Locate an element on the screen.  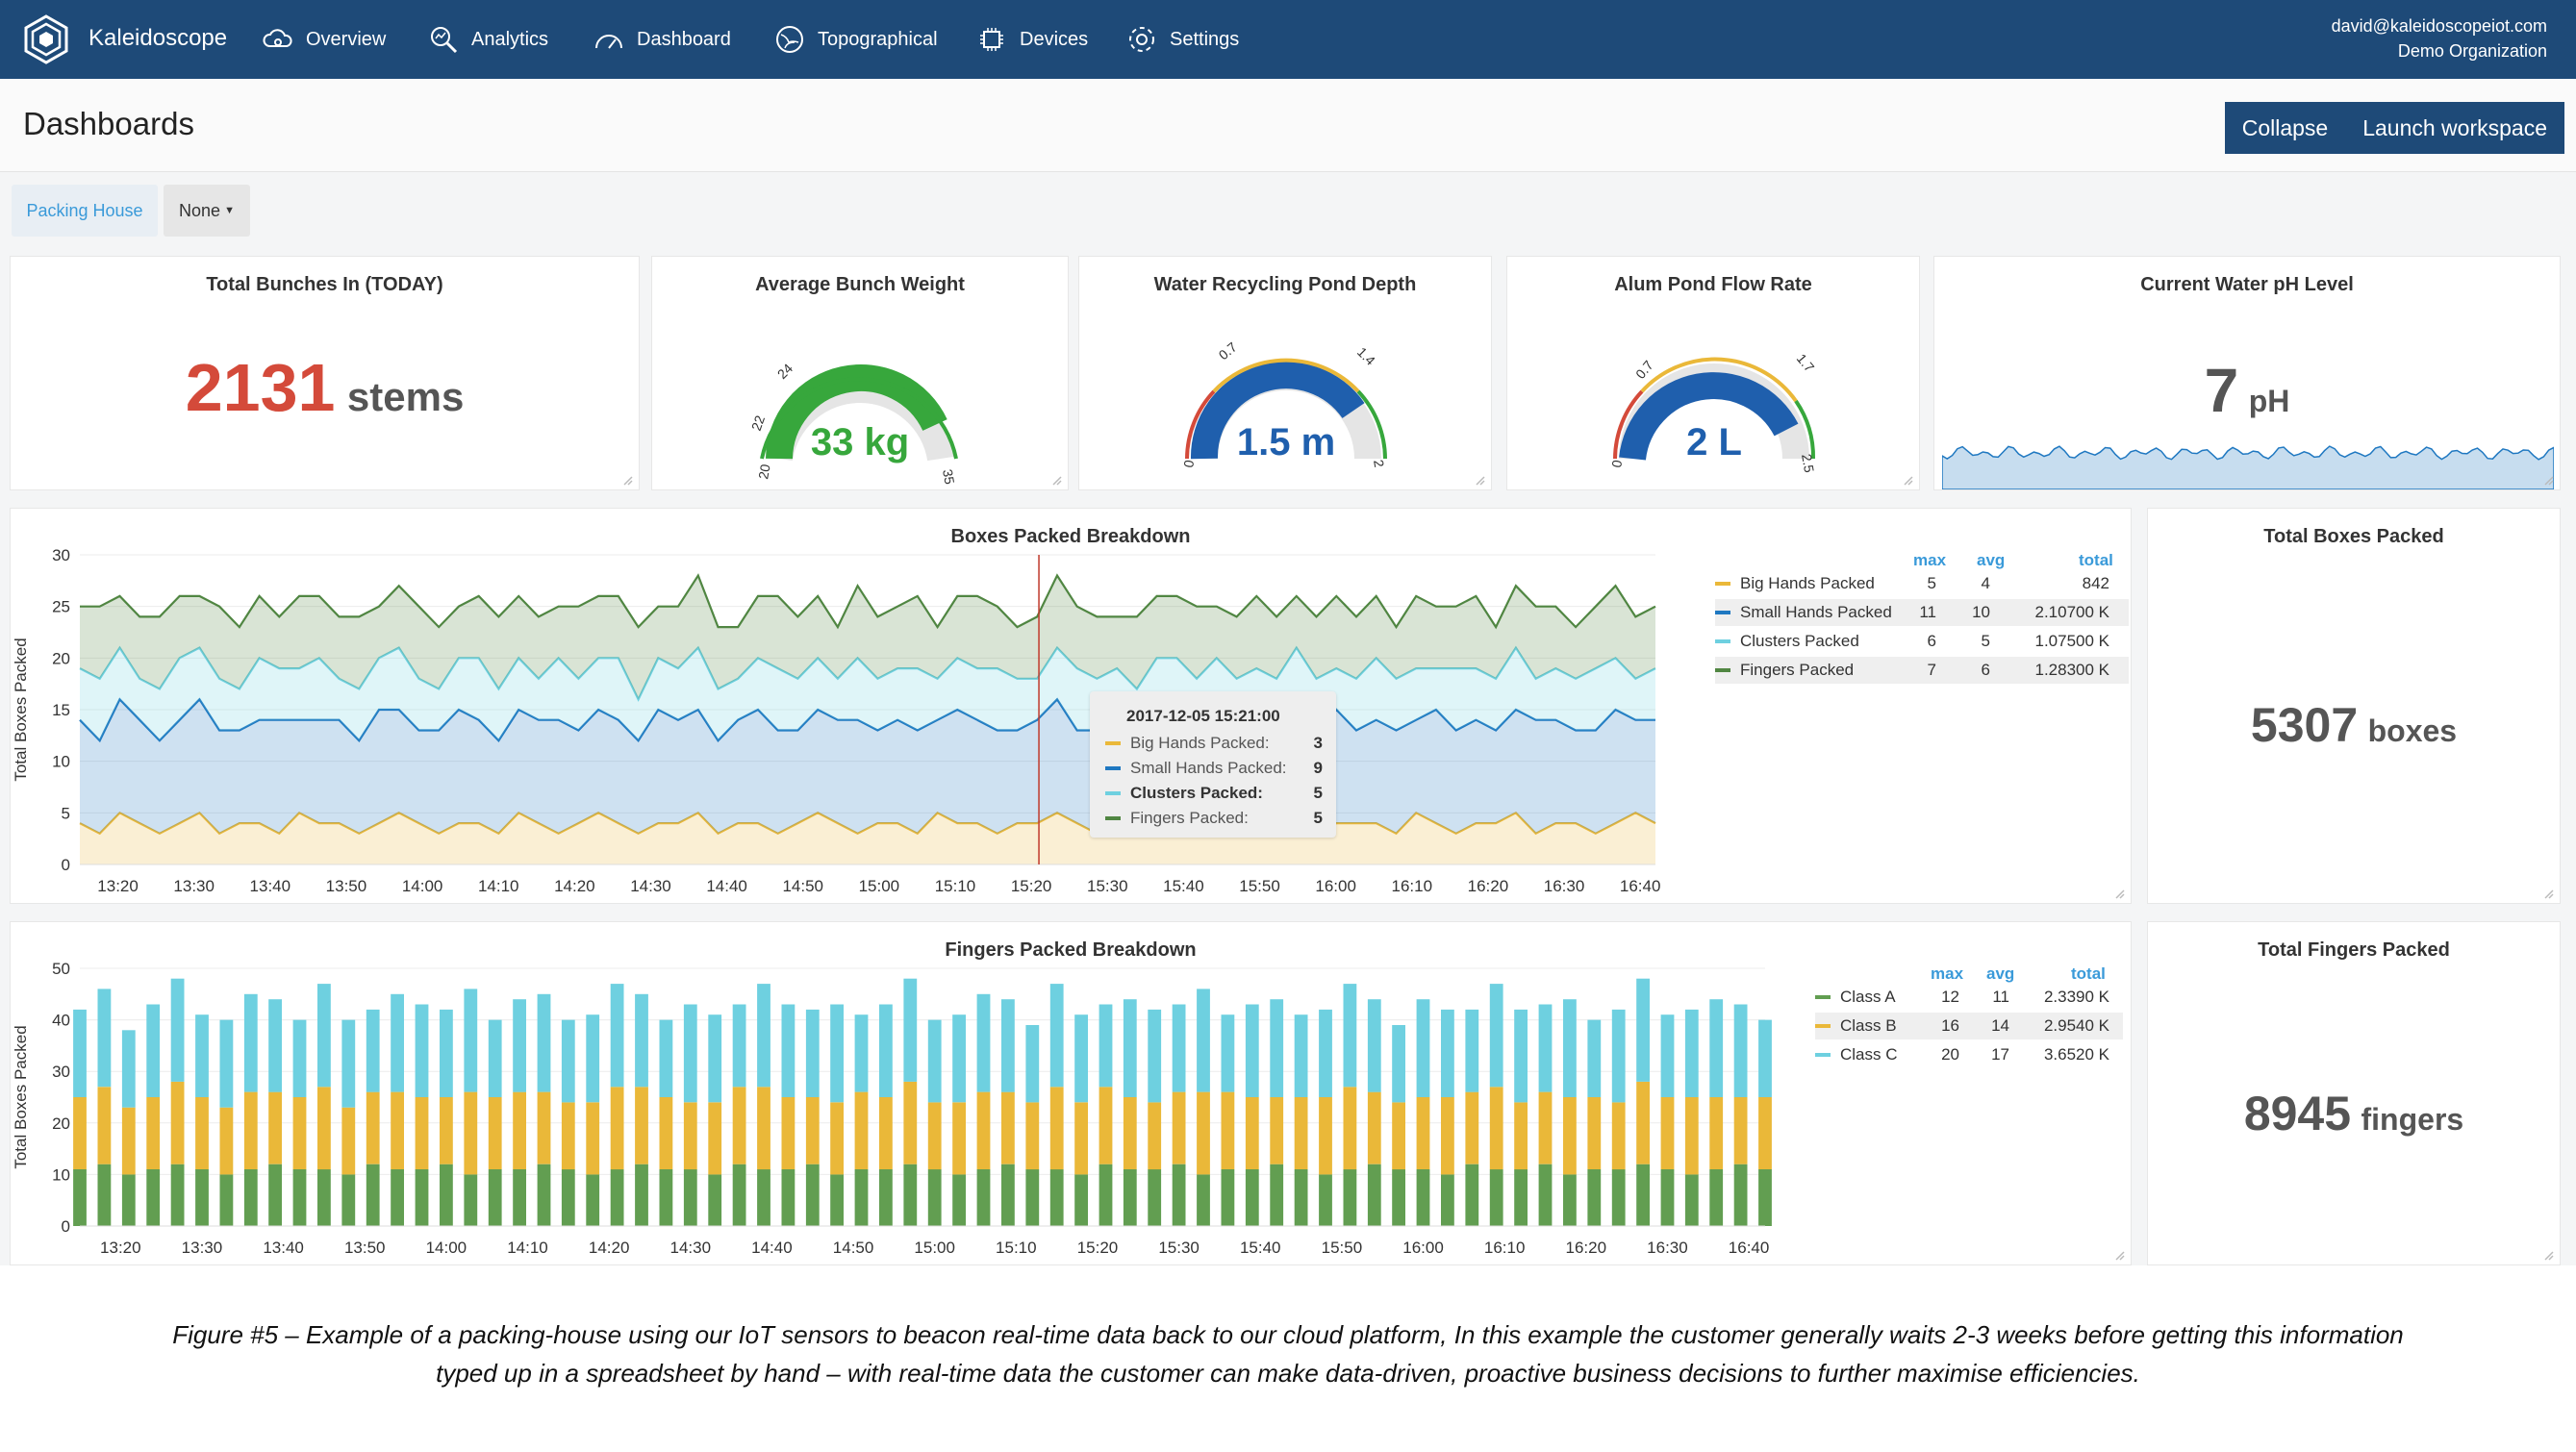
collapse-button: Collapse is located at coordinates (2285, 127).